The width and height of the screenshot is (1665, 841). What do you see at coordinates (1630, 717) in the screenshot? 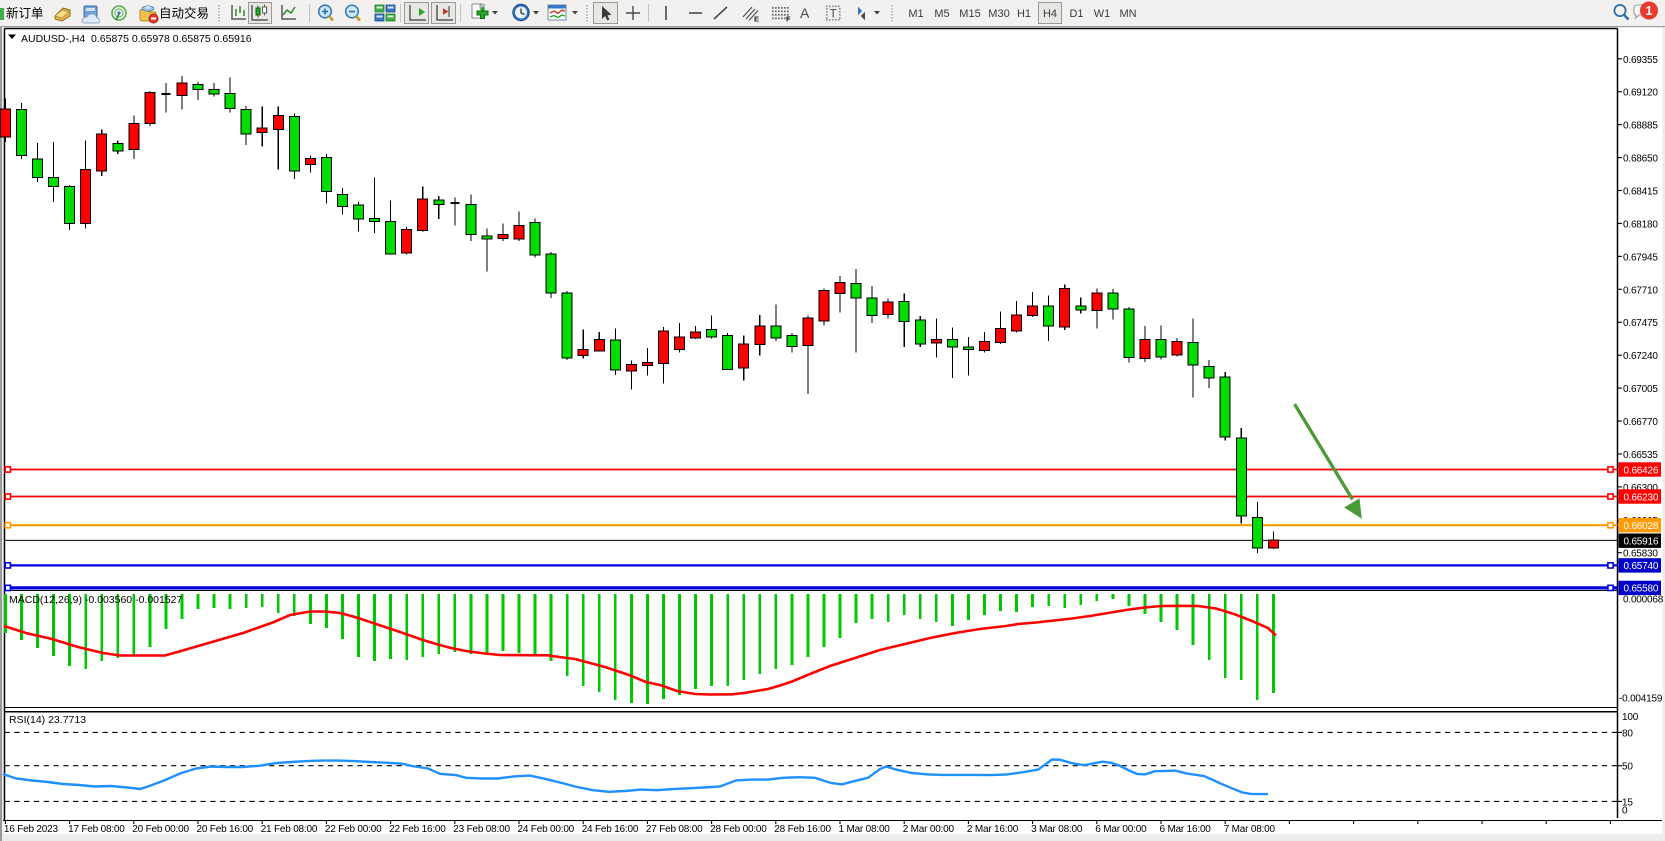
I see `svg-text: 100` at bounding box center [1630, 717].